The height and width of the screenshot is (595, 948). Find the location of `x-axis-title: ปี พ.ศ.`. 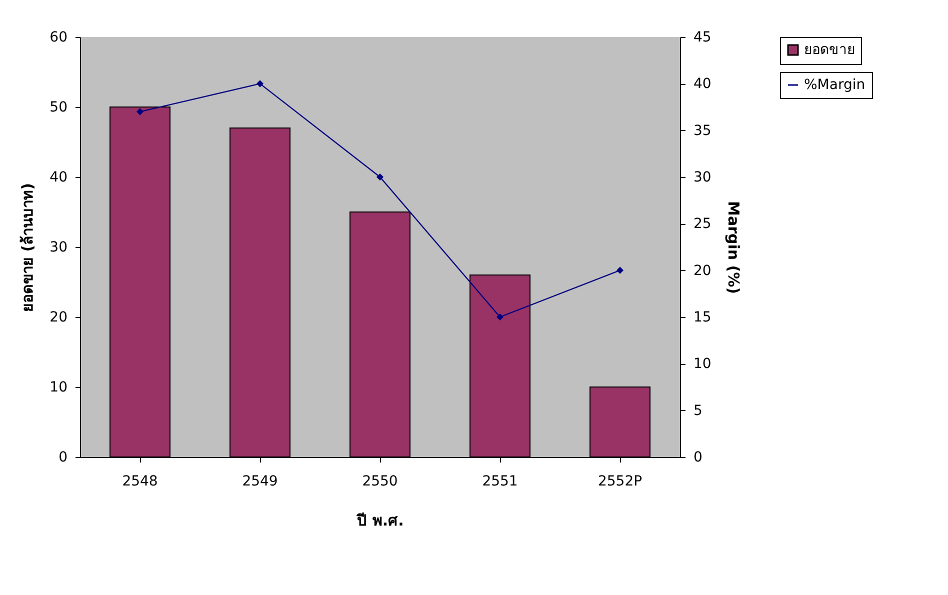

x-axis-title: ปี พ.ศ. is located at coordinates (380, 521).